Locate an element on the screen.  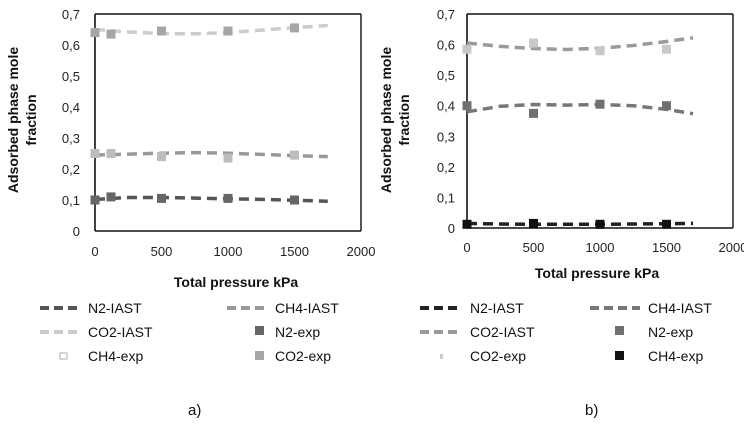
panel-a-xtick-label: 0 is located at coordinates (94, 251).